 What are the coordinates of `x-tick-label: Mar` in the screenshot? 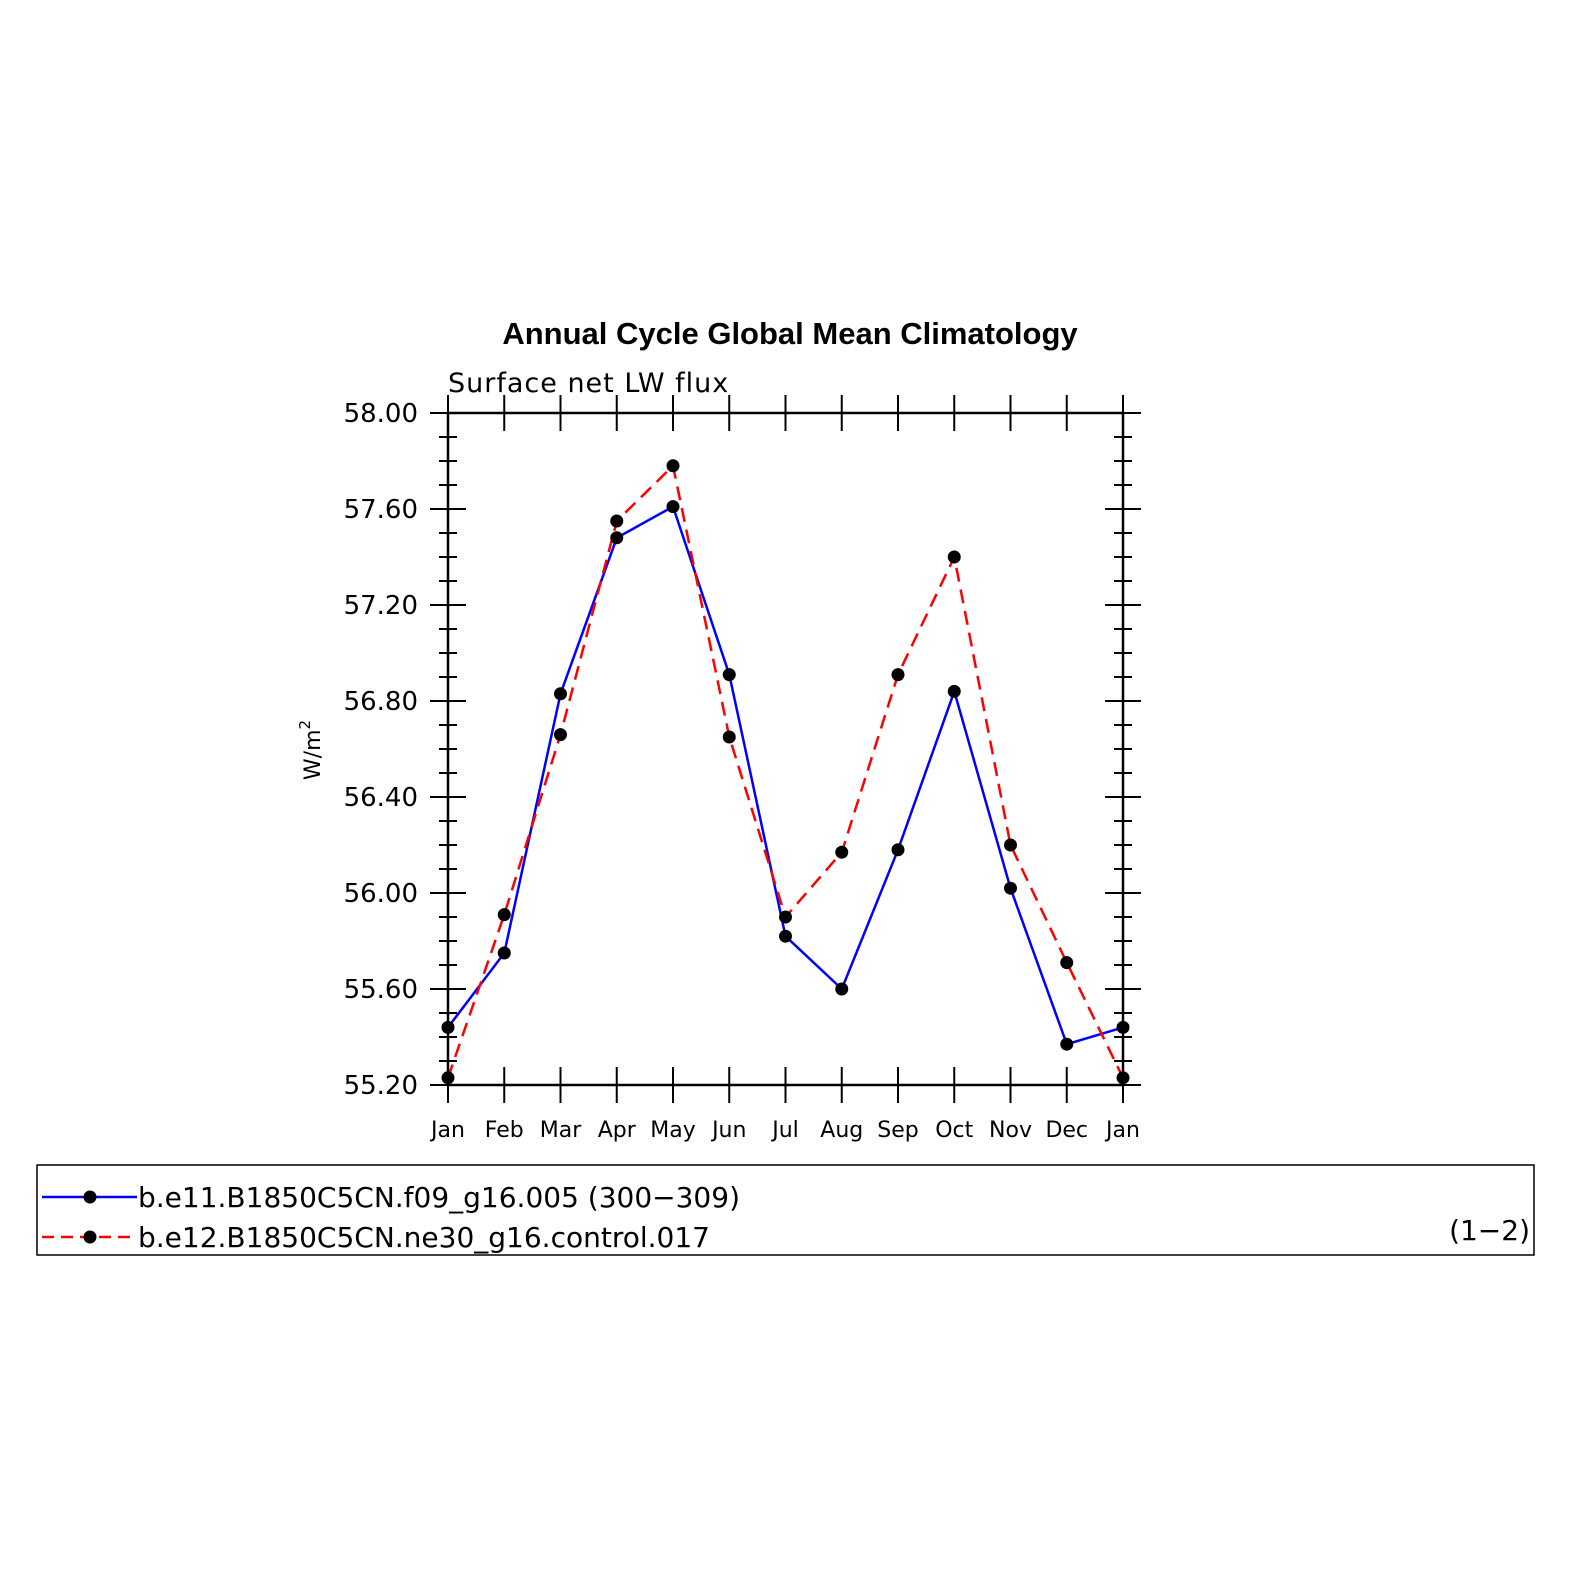 It's located at (561, 1130).